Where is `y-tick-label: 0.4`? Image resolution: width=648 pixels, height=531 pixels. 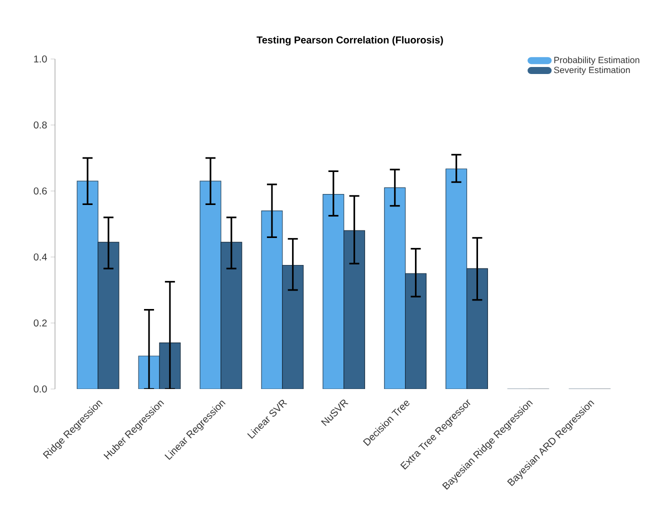 y-tick-label: 0.4 is located at coordinates (40, 257).